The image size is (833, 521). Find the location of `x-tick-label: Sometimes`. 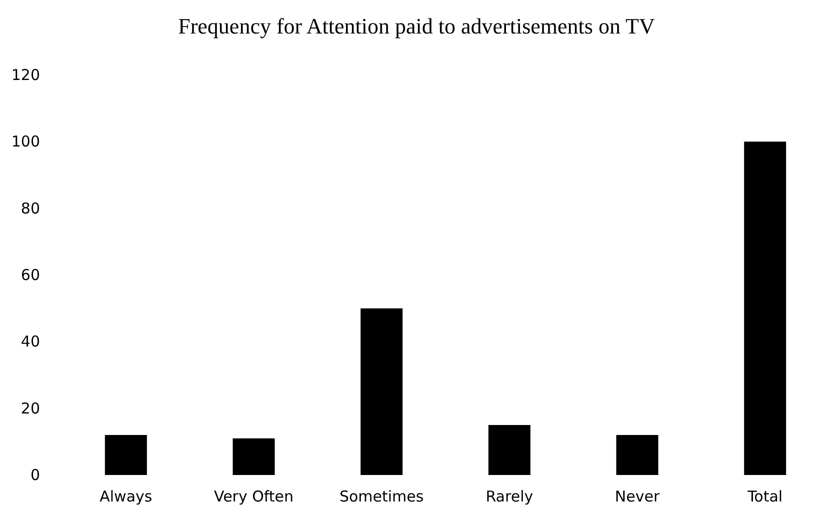

x-tick-label: Sometimes is located at coordinates (381, 497).